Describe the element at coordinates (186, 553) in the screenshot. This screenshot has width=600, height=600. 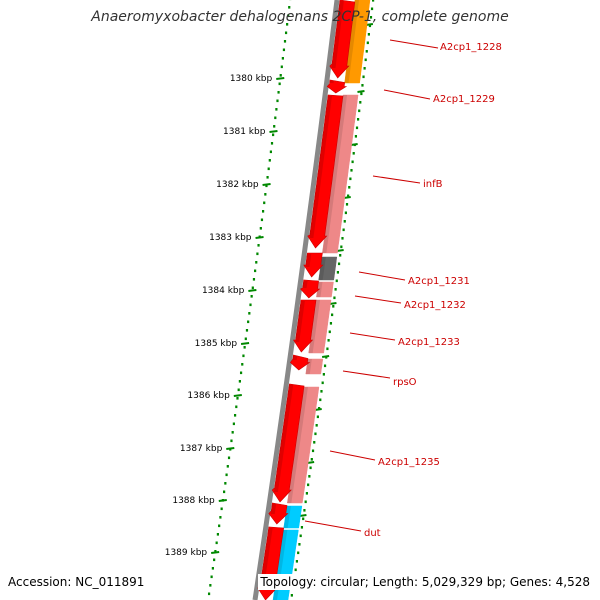
I see `scale-label: 1389 kbp` at that location.